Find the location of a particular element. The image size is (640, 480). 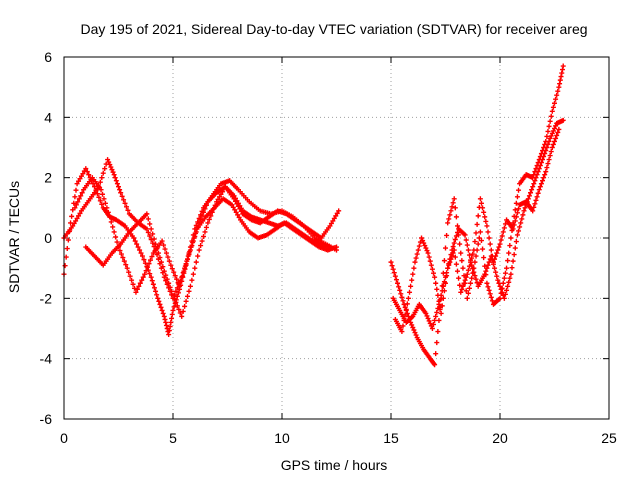

series-track-c is located at coordinates (205, 235).